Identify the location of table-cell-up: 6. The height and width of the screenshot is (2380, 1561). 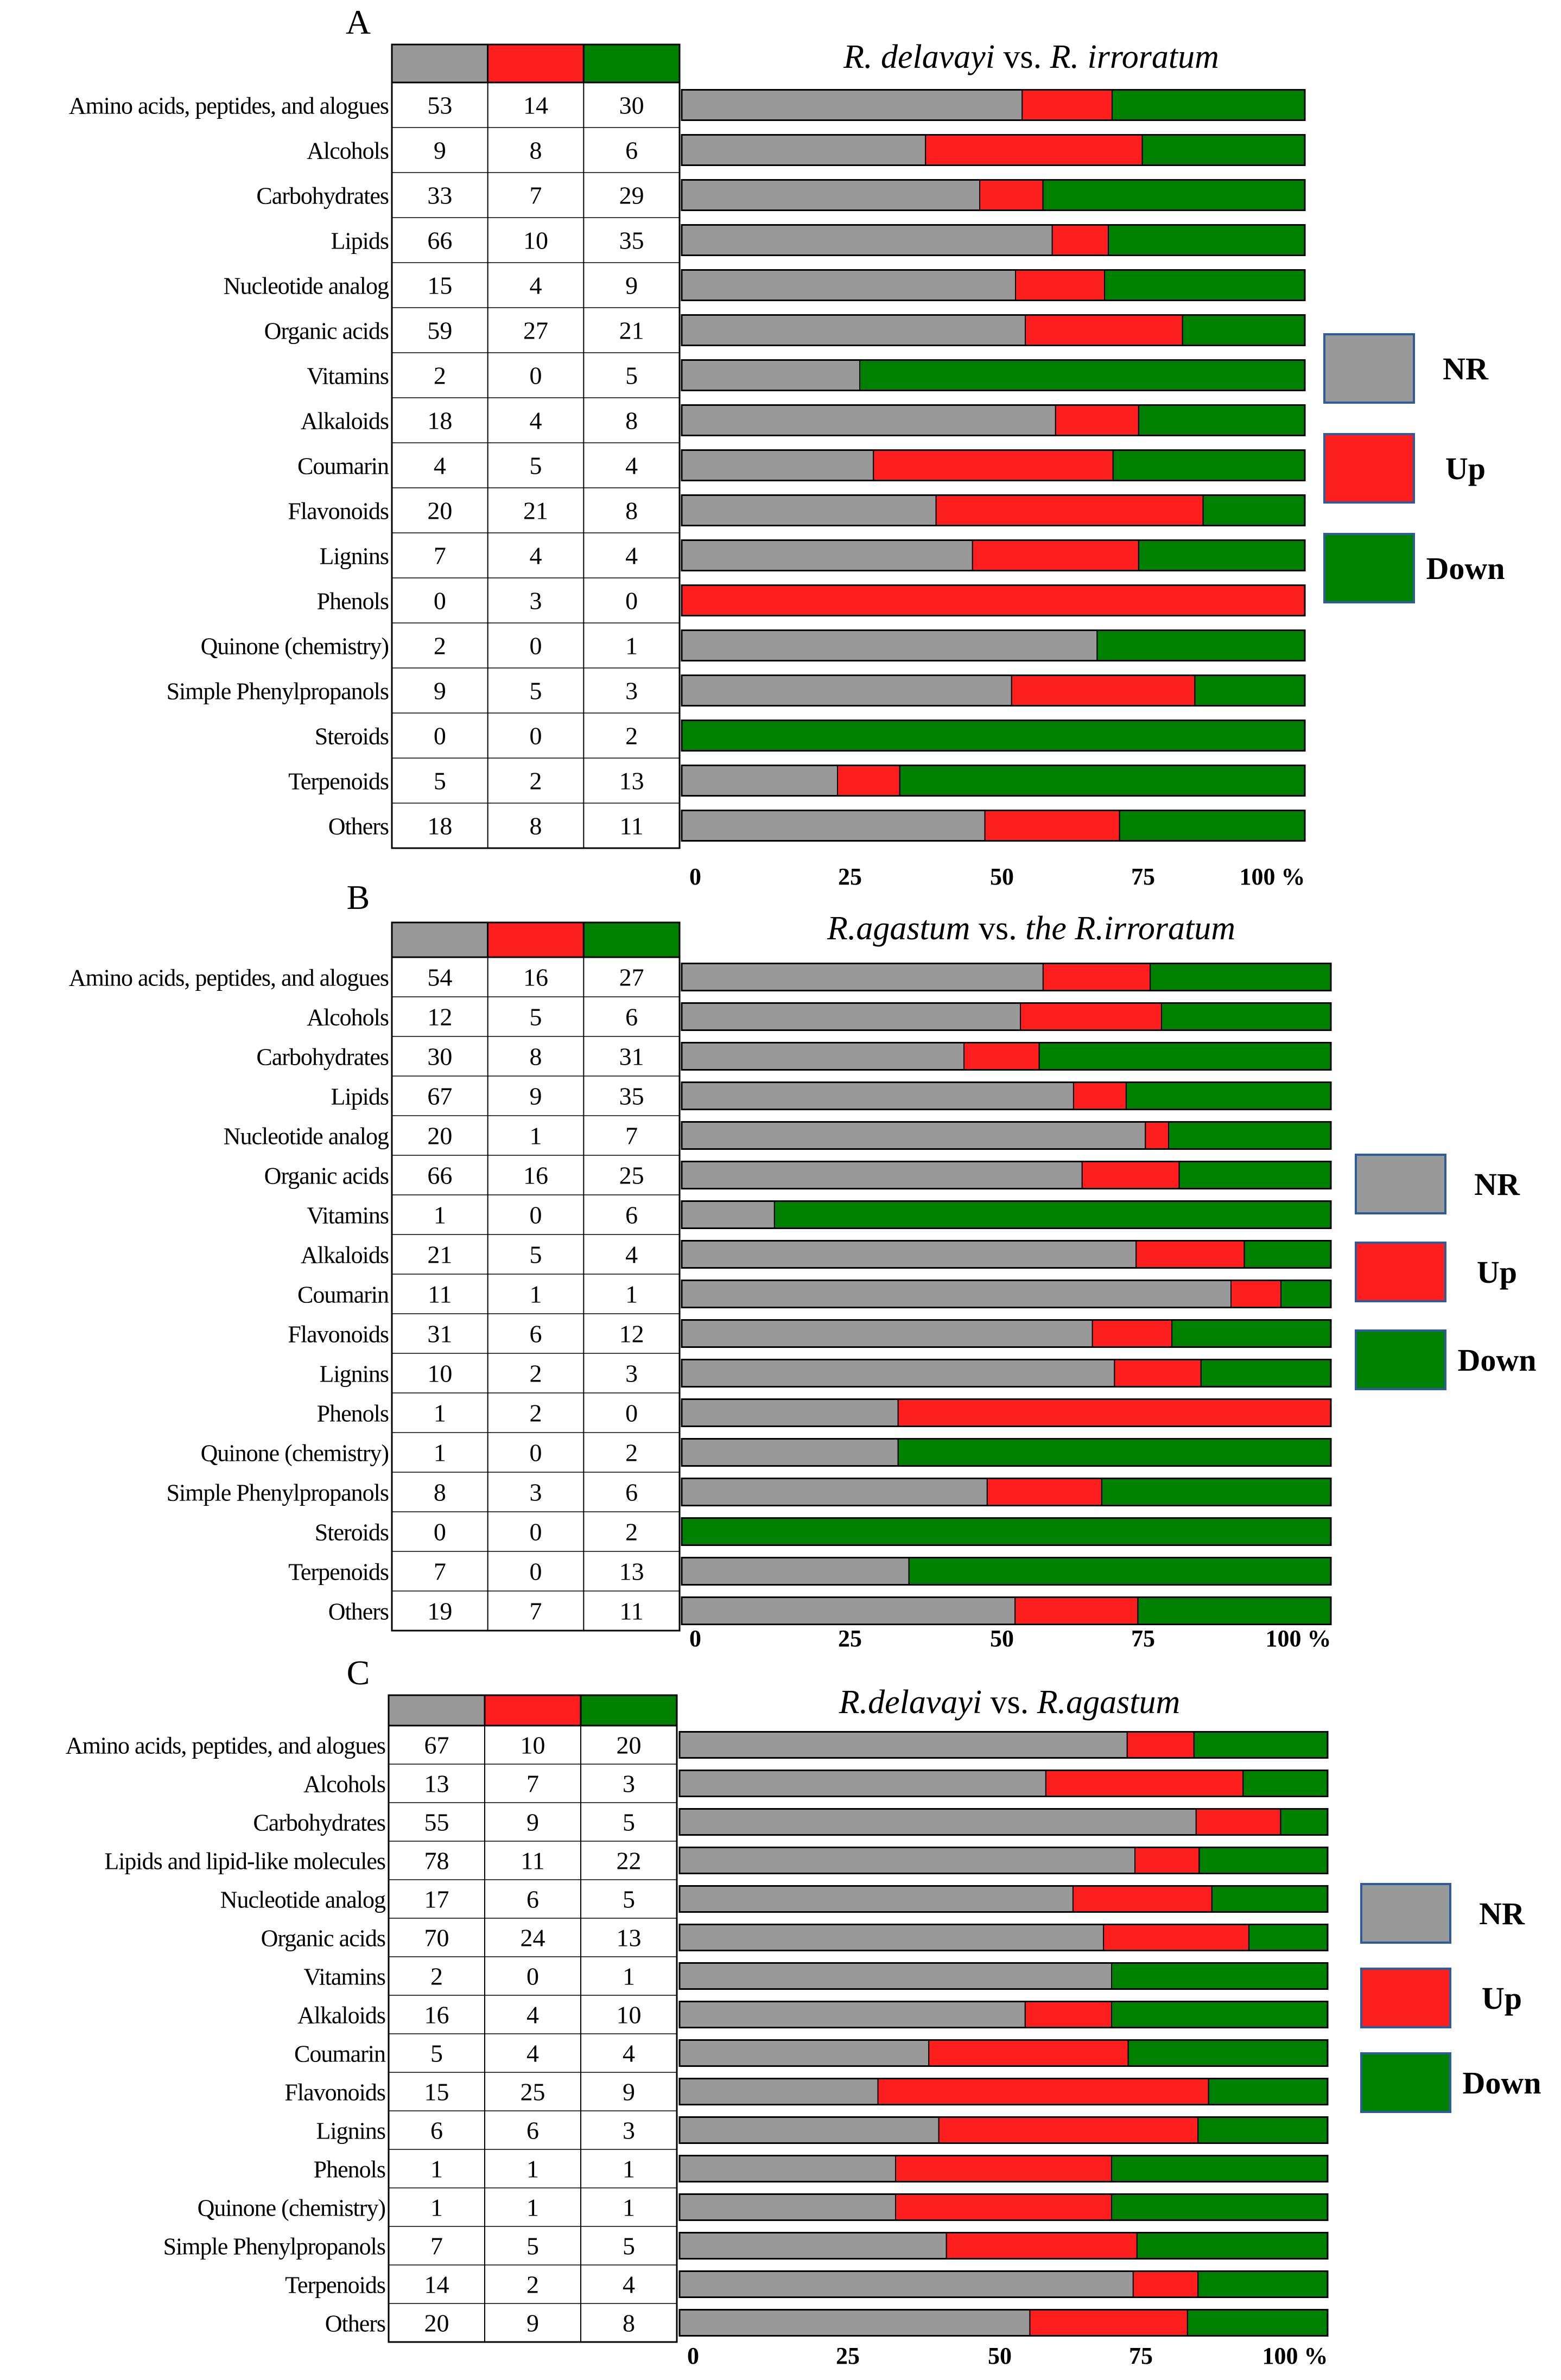
(532, 2130).